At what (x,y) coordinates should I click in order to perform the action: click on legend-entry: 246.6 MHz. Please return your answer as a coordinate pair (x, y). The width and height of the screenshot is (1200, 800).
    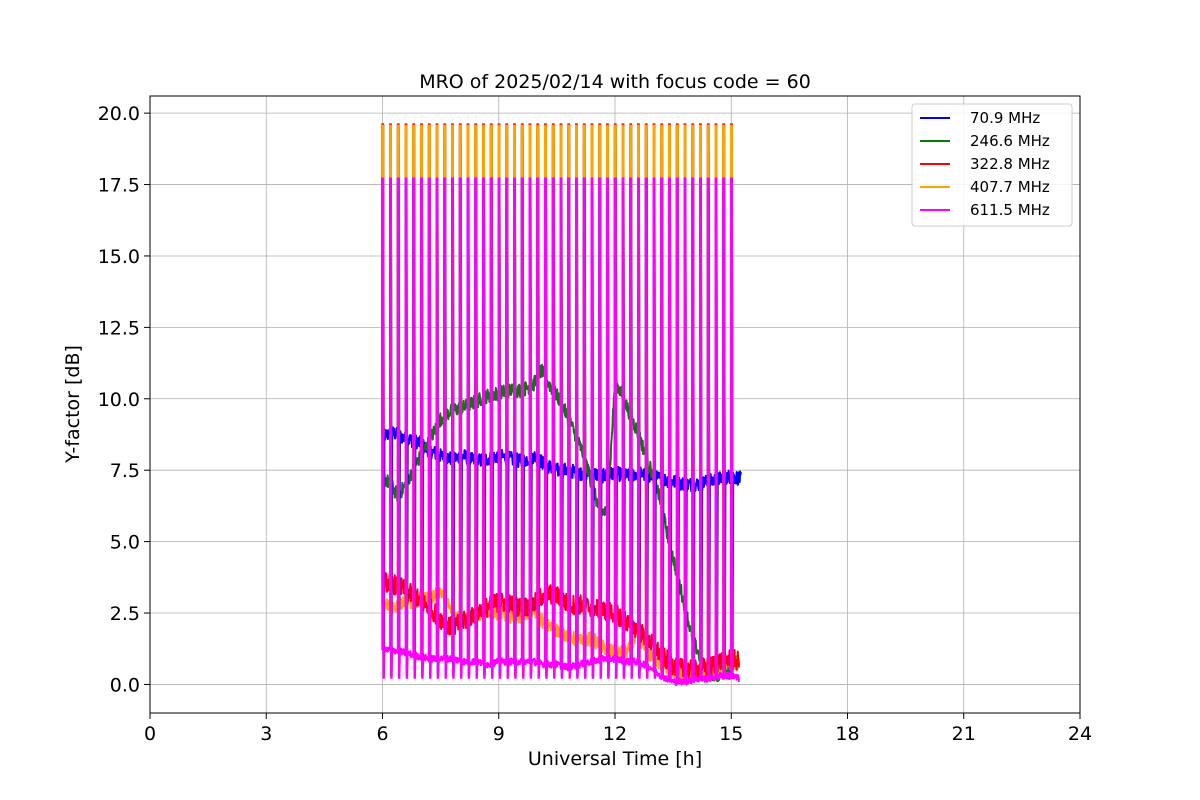
    Looking at the image, I should click on (1010, 141).